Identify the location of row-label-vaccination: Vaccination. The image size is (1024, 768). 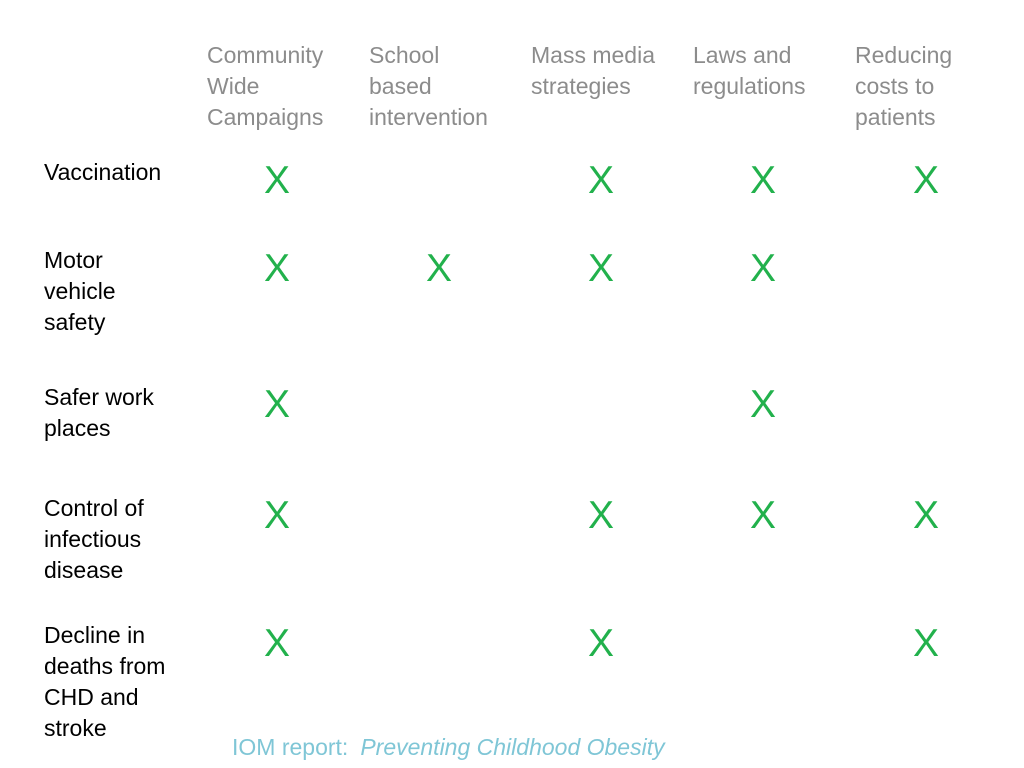
(103, 172).